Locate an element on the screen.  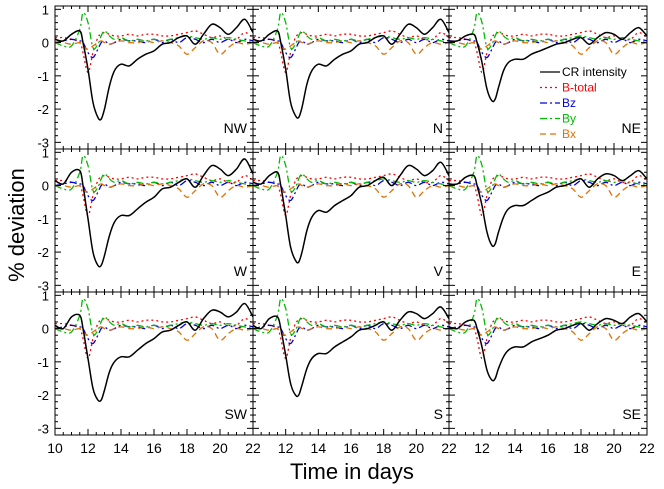
series-bz-w is located at coordinates (154, 190).